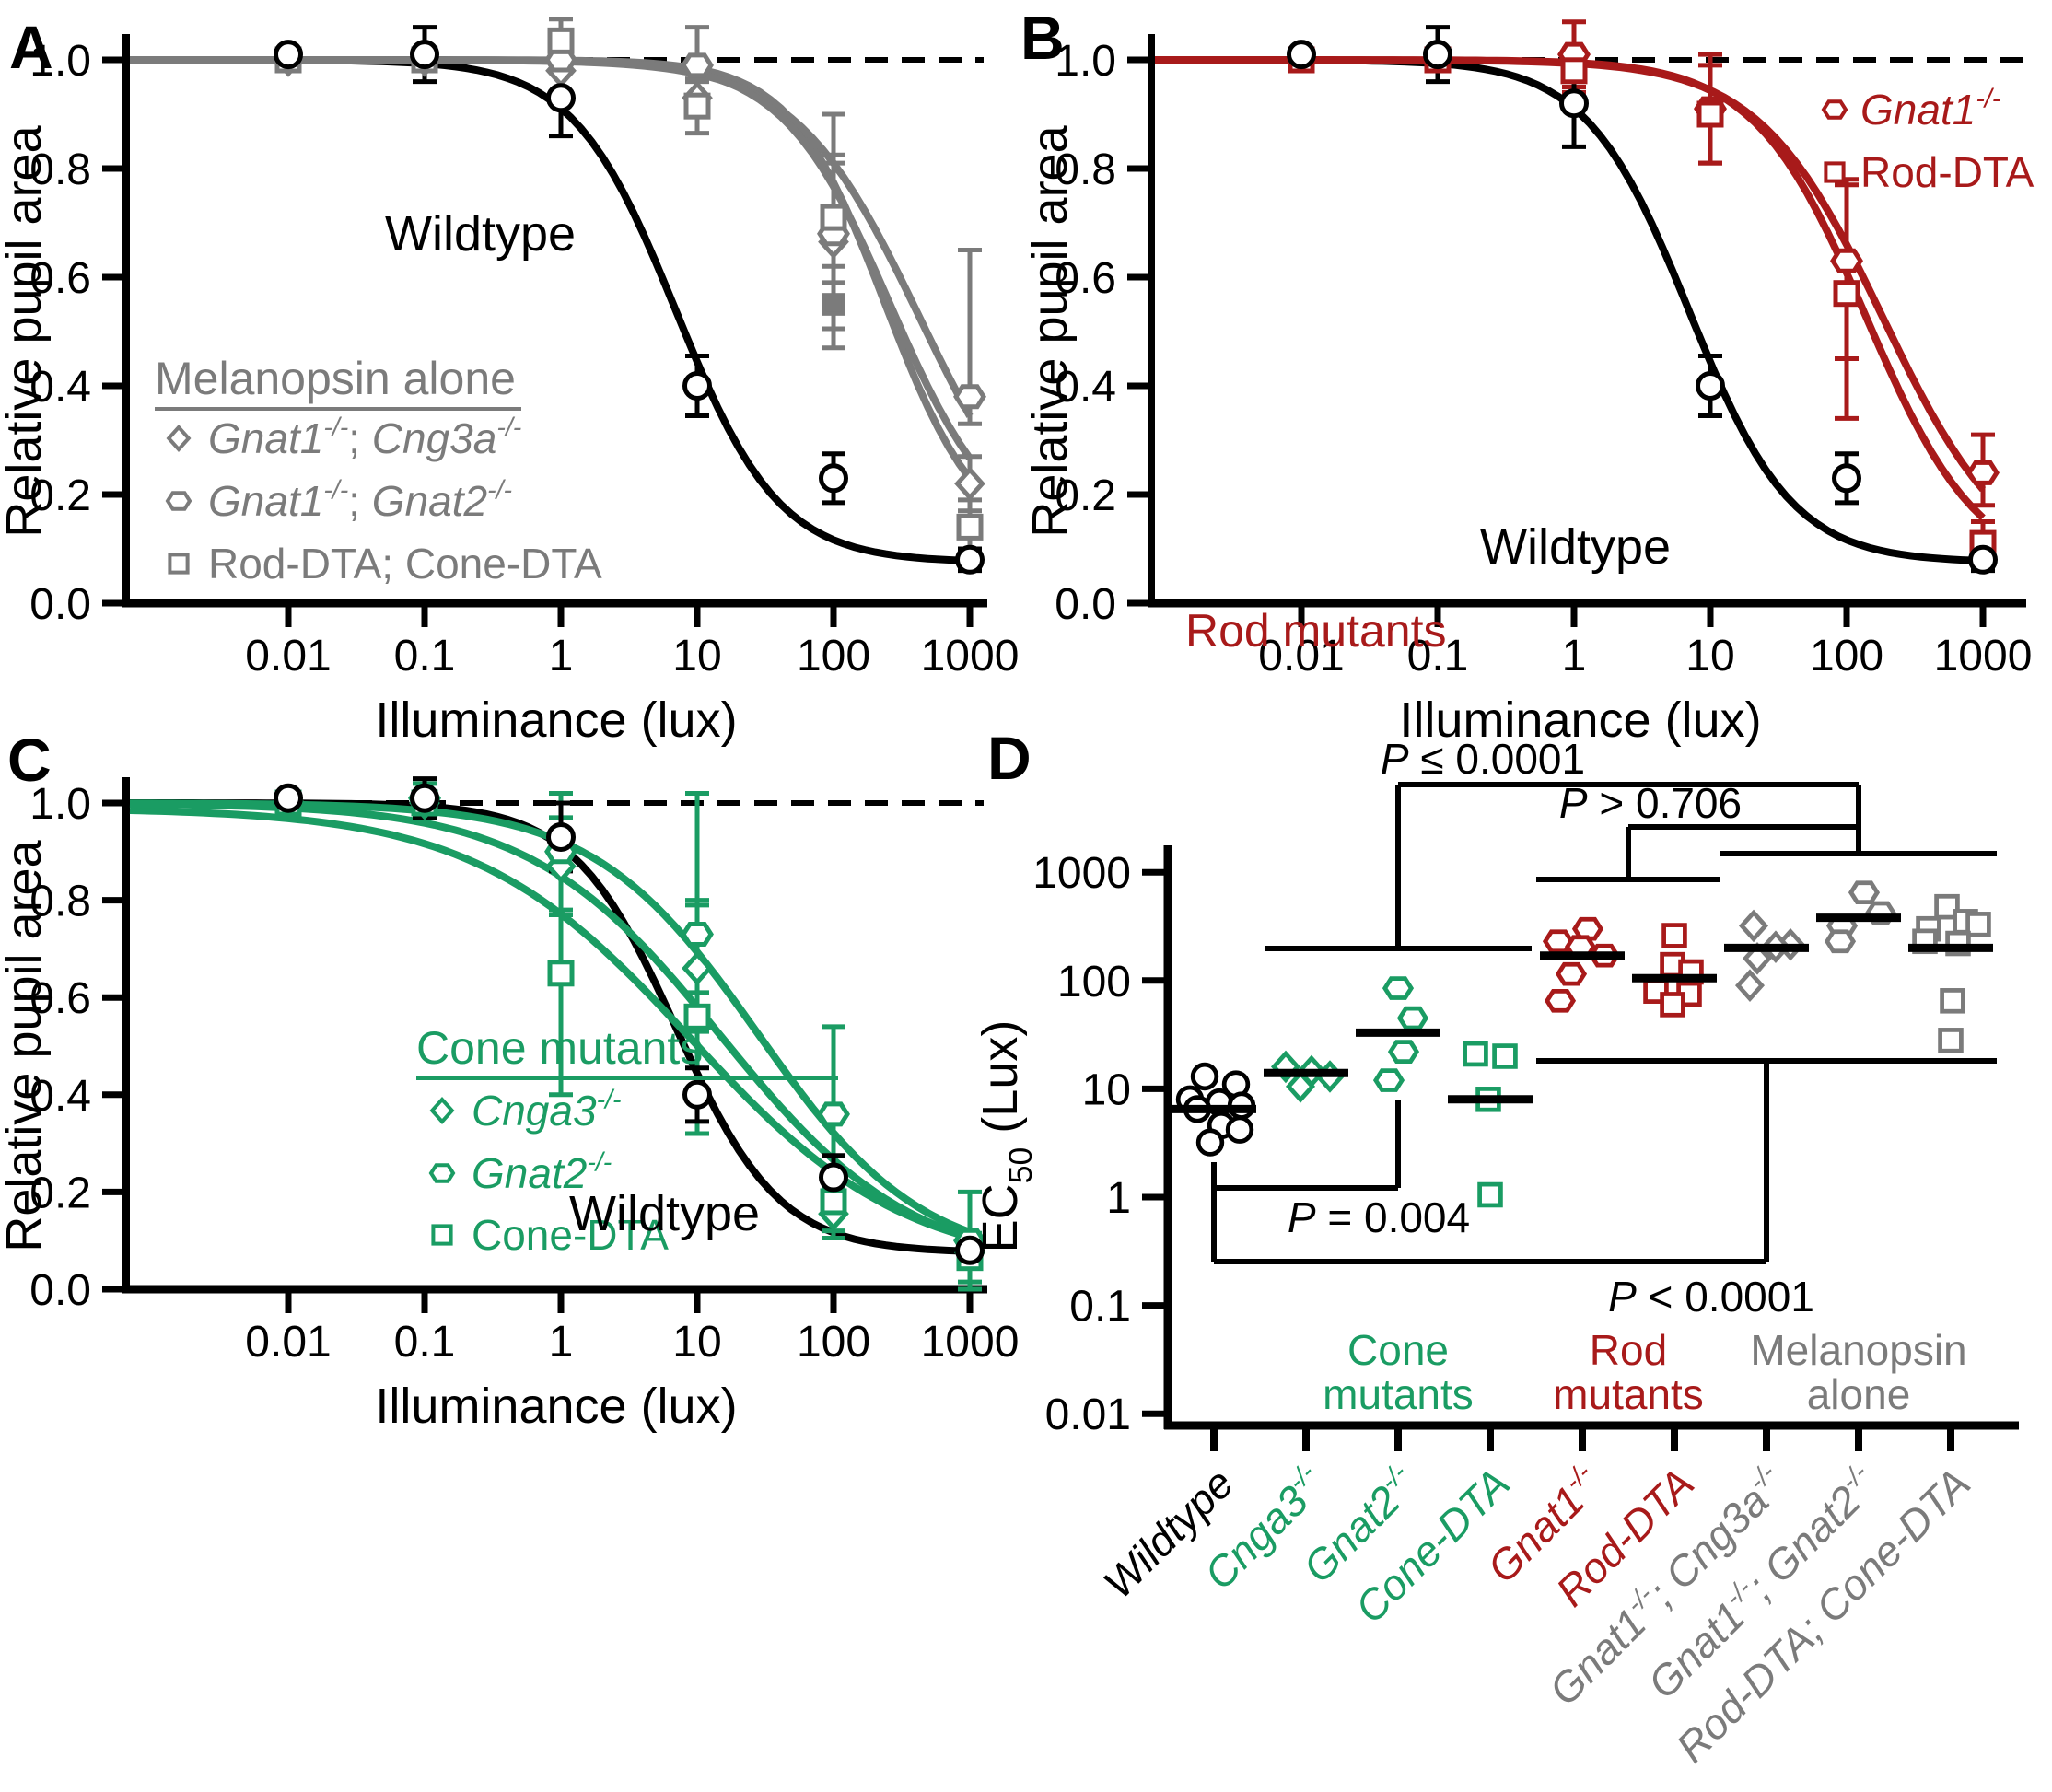  Describe the element at coordinates (1711, 1297) in the screenshot. I see `p-value-label: P < 0.0001` at that location.